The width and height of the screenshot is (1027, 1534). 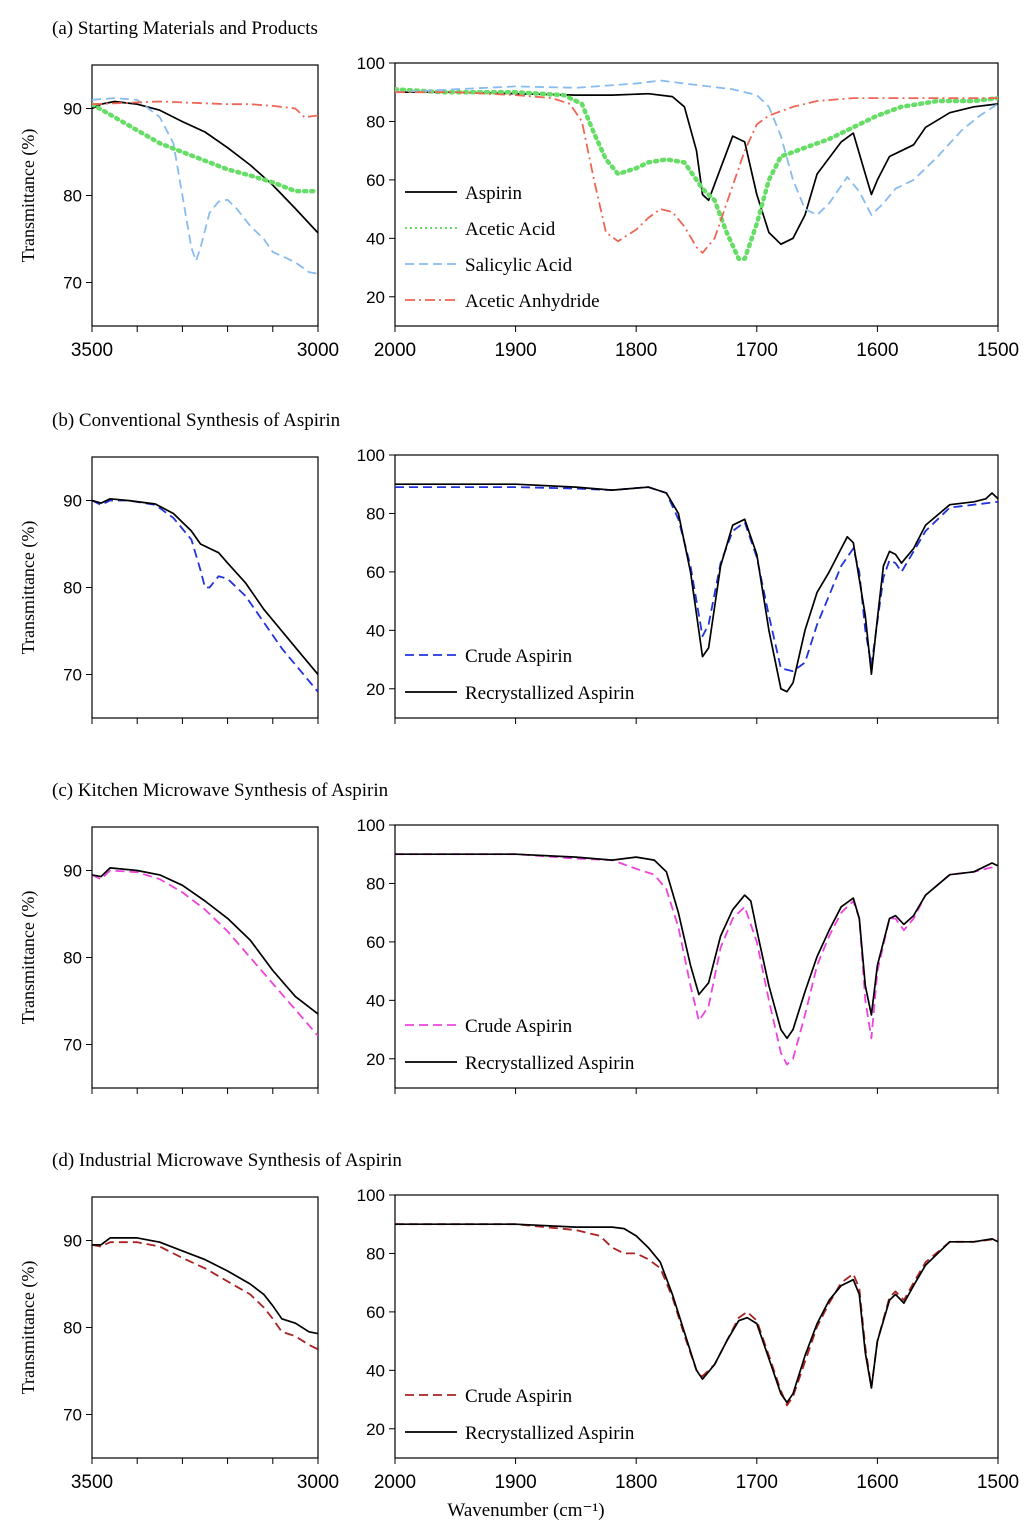 I want to click on series-line-left-aspirin, so click(x=205, y=167).